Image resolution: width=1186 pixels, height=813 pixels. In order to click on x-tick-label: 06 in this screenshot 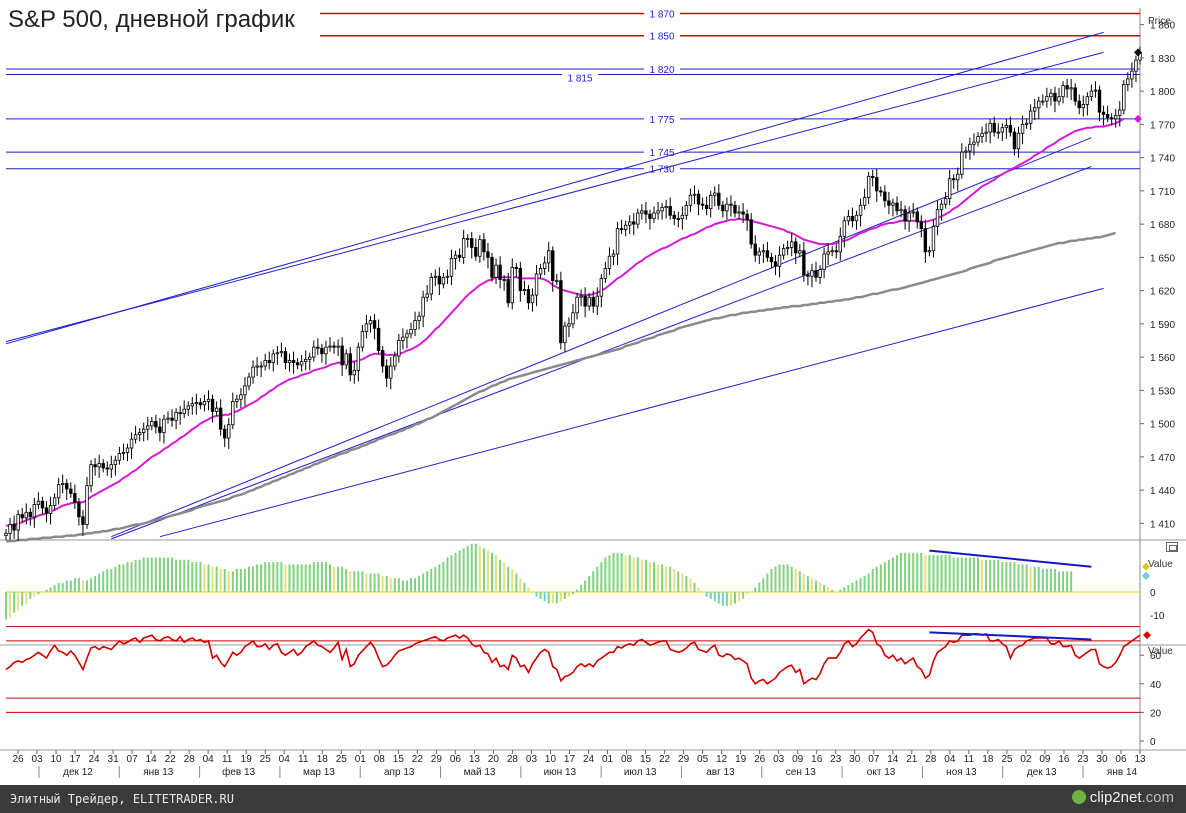, I will do `click(456, 759)`.